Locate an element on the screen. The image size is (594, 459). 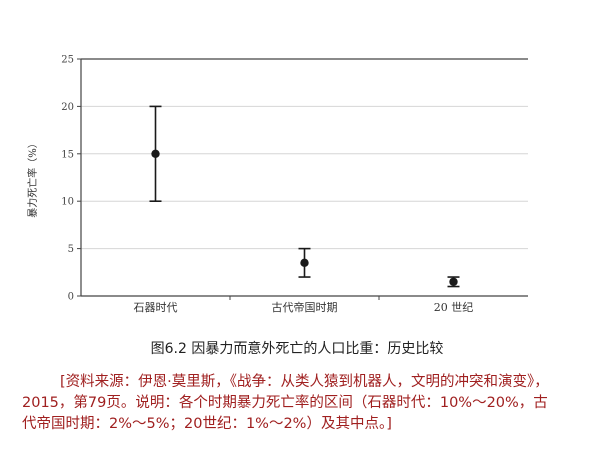
figure-caption: 图6.2 因暴力而意外死亡的人口比重：历史比较 is located at coordinates (297, 349).